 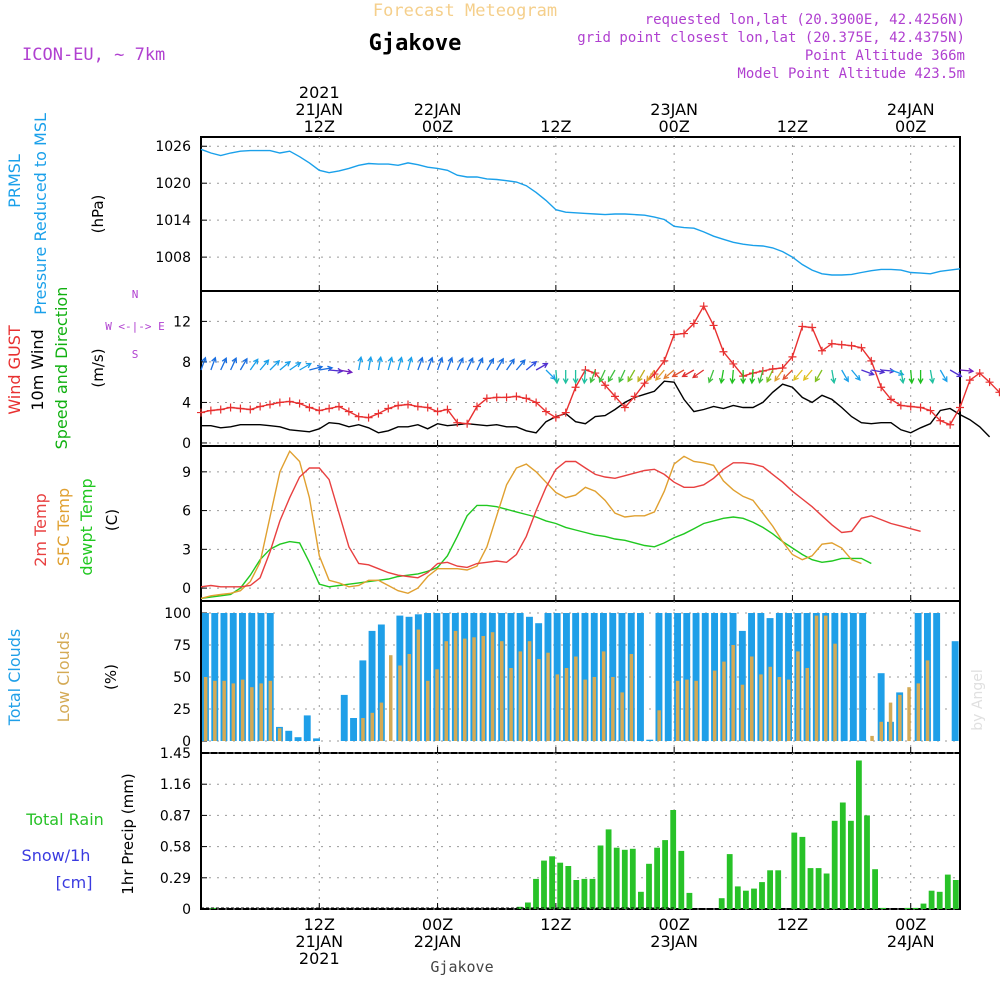 I want to click on pressure-line, so click(x=580, y=212).